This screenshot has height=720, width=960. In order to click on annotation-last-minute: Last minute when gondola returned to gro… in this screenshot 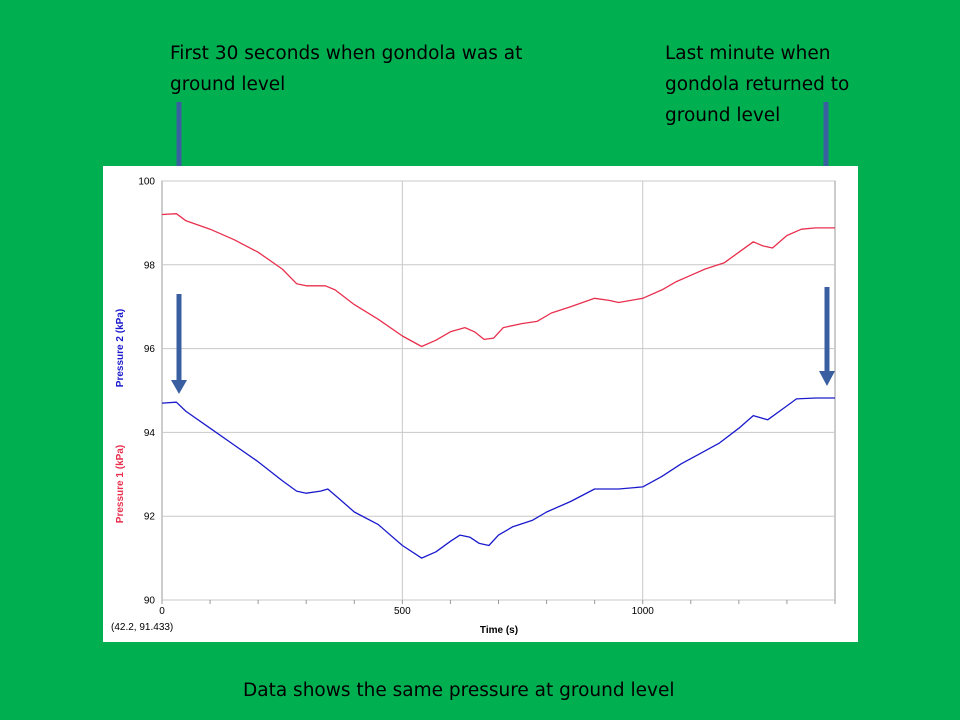, I will do `click(757, 84)`.